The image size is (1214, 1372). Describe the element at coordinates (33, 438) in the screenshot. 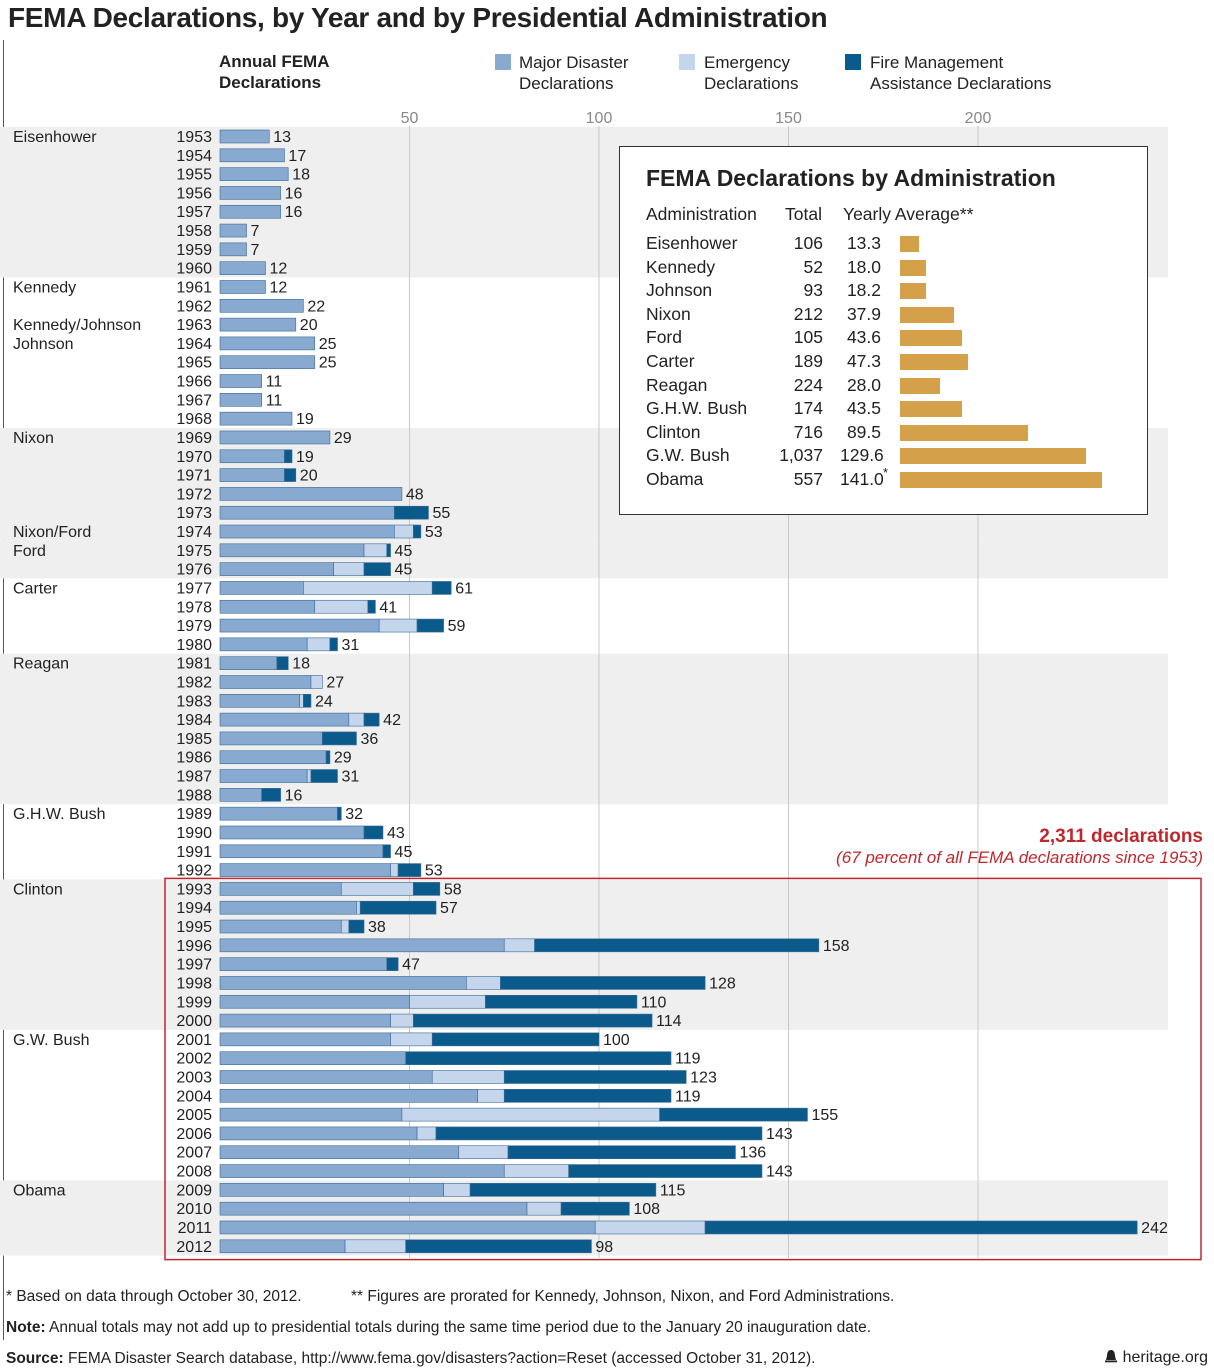

I see `admin-label: Nixon` at that location.